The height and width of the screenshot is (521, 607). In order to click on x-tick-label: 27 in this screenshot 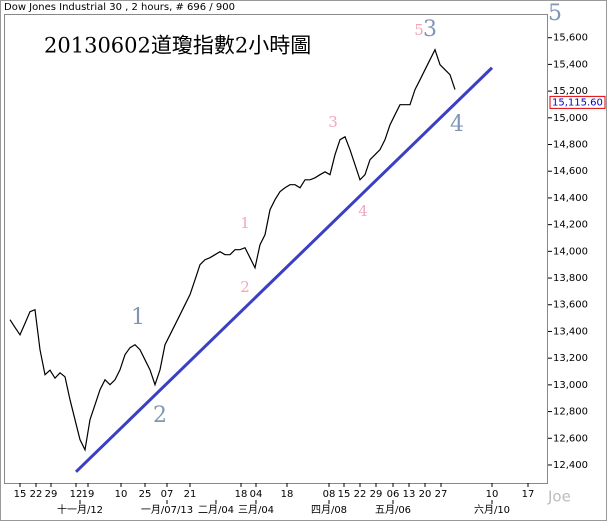, I will do `click(441, 494)`.